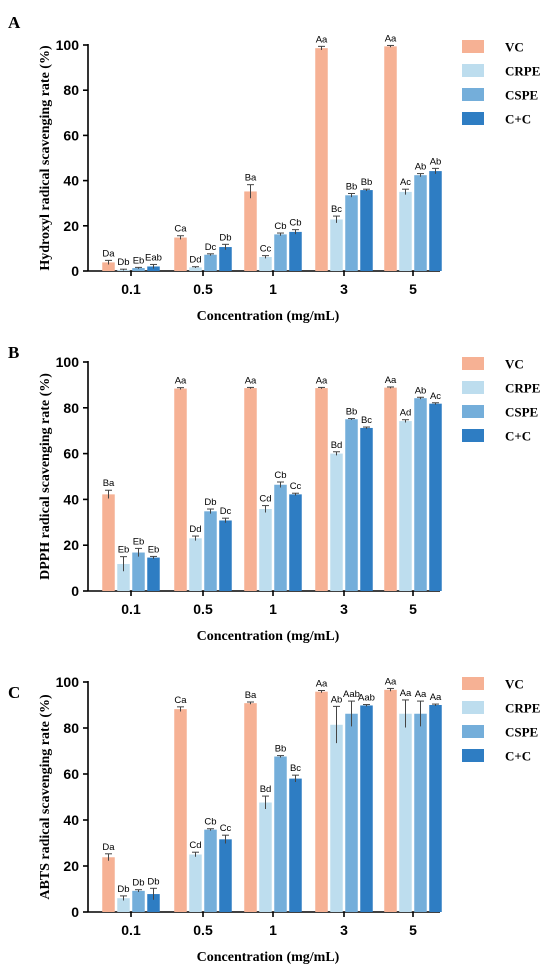 This screenshot has width=550, height=974. What do you see at coordinates (45, 158) in the screenshot?
I see `y-axis-title: Hydroxyl radical scavenging rate (%)` at bounding box center [45, 158].